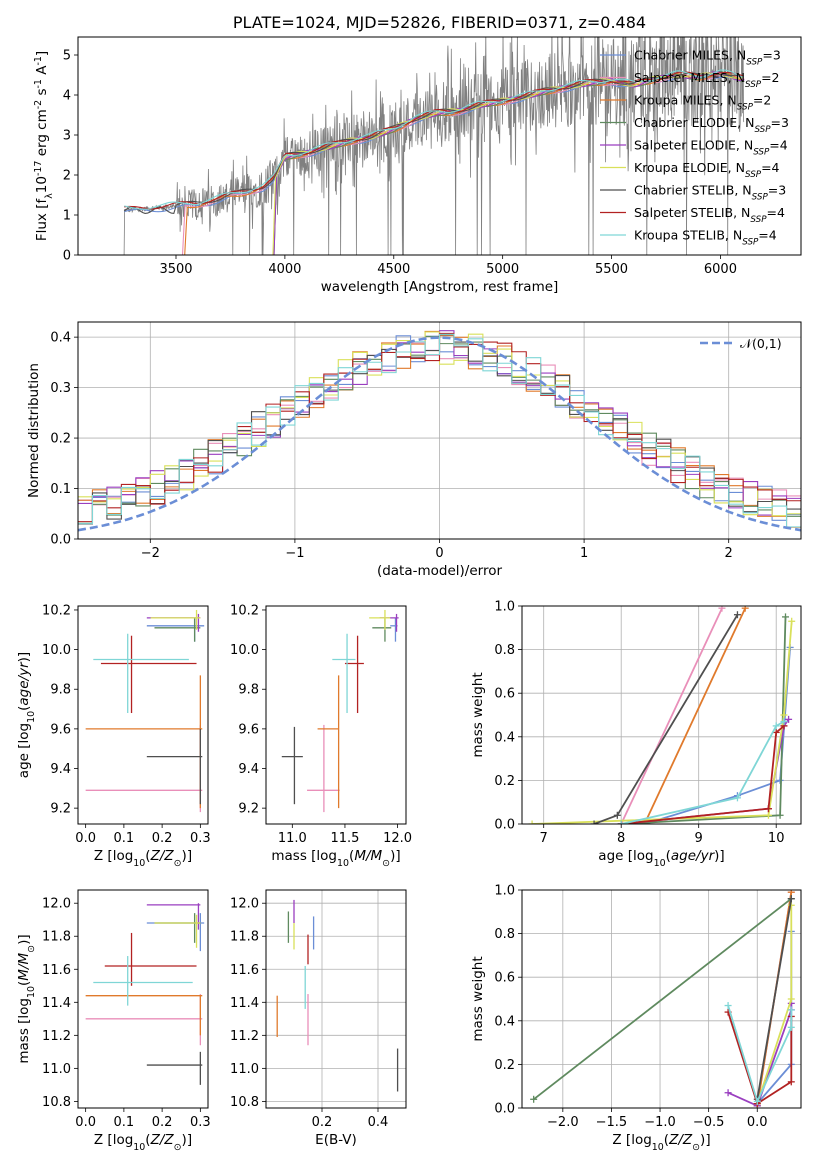 The image size is (819, 1170). Describe the element at coordinates (707, 170) in the screenshot. I see `legend-label: Kroupa ELODIE, NSSP=4` at that location.